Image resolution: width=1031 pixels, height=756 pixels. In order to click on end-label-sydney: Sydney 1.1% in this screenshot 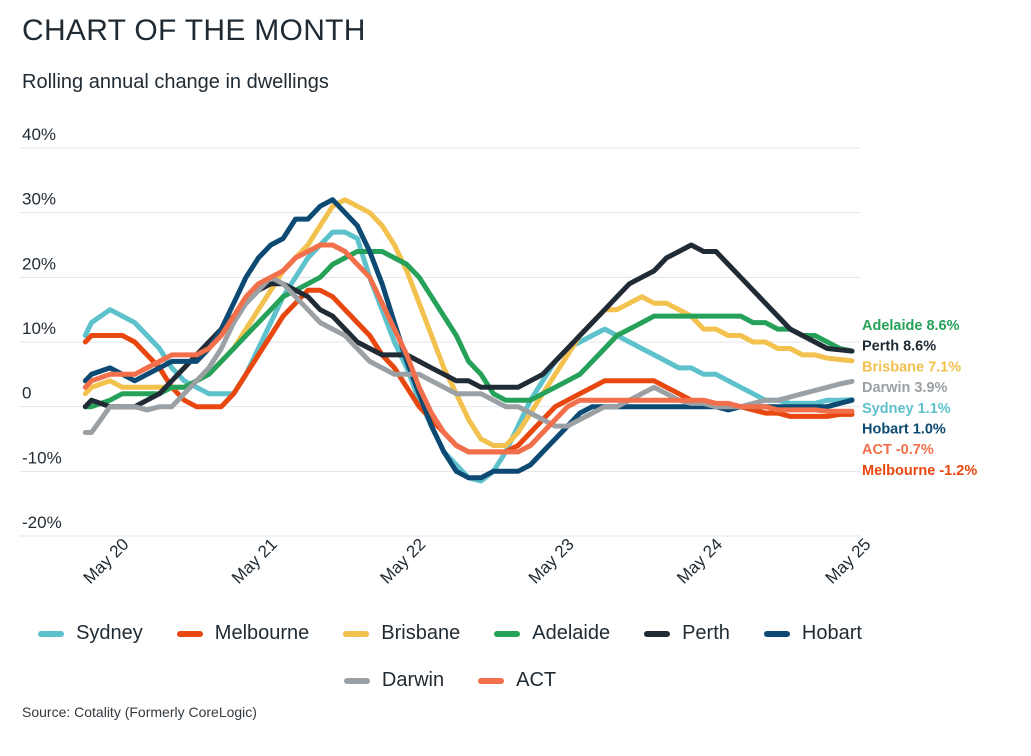, I will do `click(906, 409)`.